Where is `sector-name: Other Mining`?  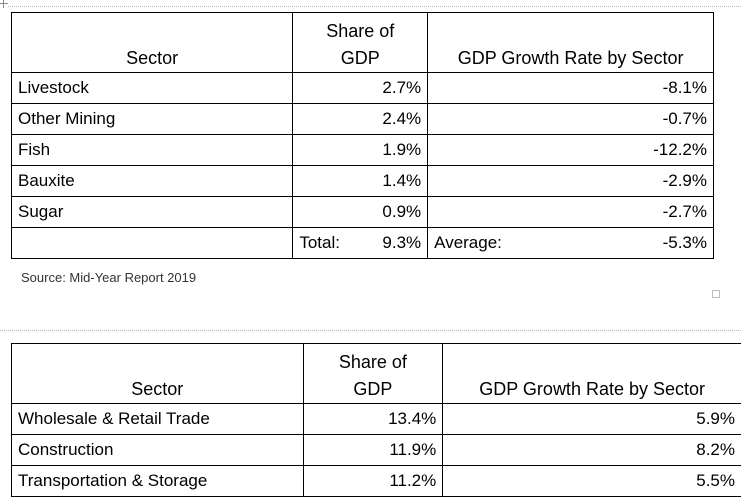
sector-name: Other Mining is located at coordinates (152, 119).